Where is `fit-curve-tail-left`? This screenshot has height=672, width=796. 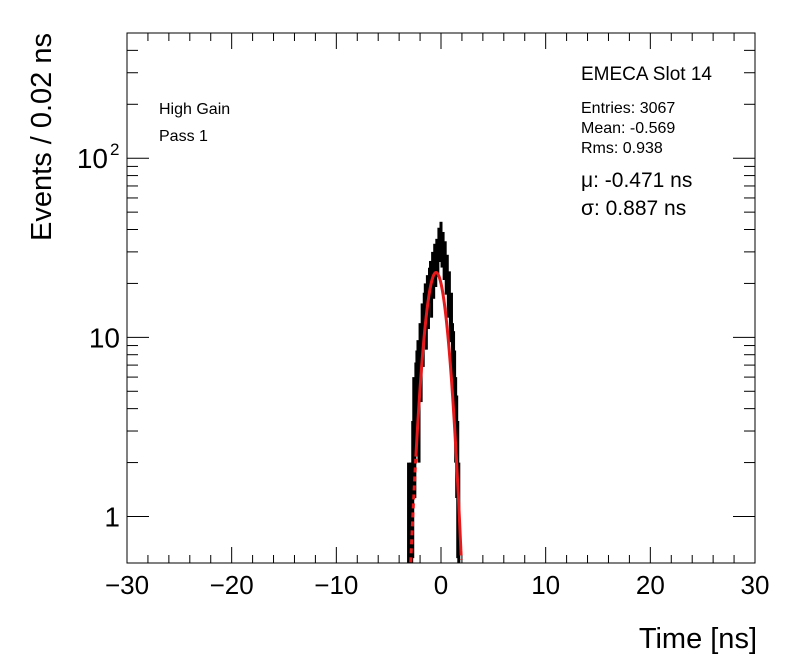
fit-curve-tail-left is located at coordinates (413, 510).